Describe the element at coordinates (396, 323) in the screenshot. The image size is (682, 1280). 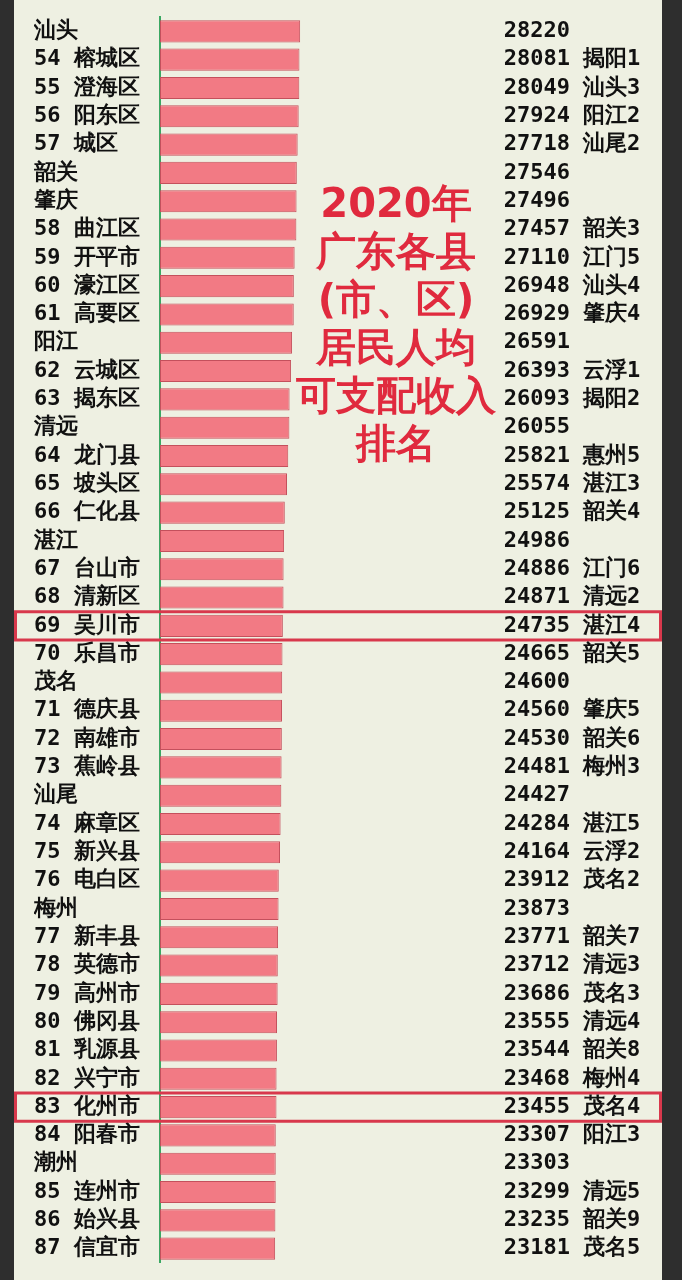
I see `text: 2020年广东各县(市、区)居民人均可支配收入排名` at that location.